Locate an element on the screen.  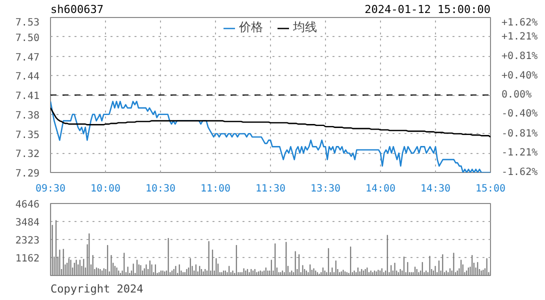
line-series is located at coordinates (270, 122).